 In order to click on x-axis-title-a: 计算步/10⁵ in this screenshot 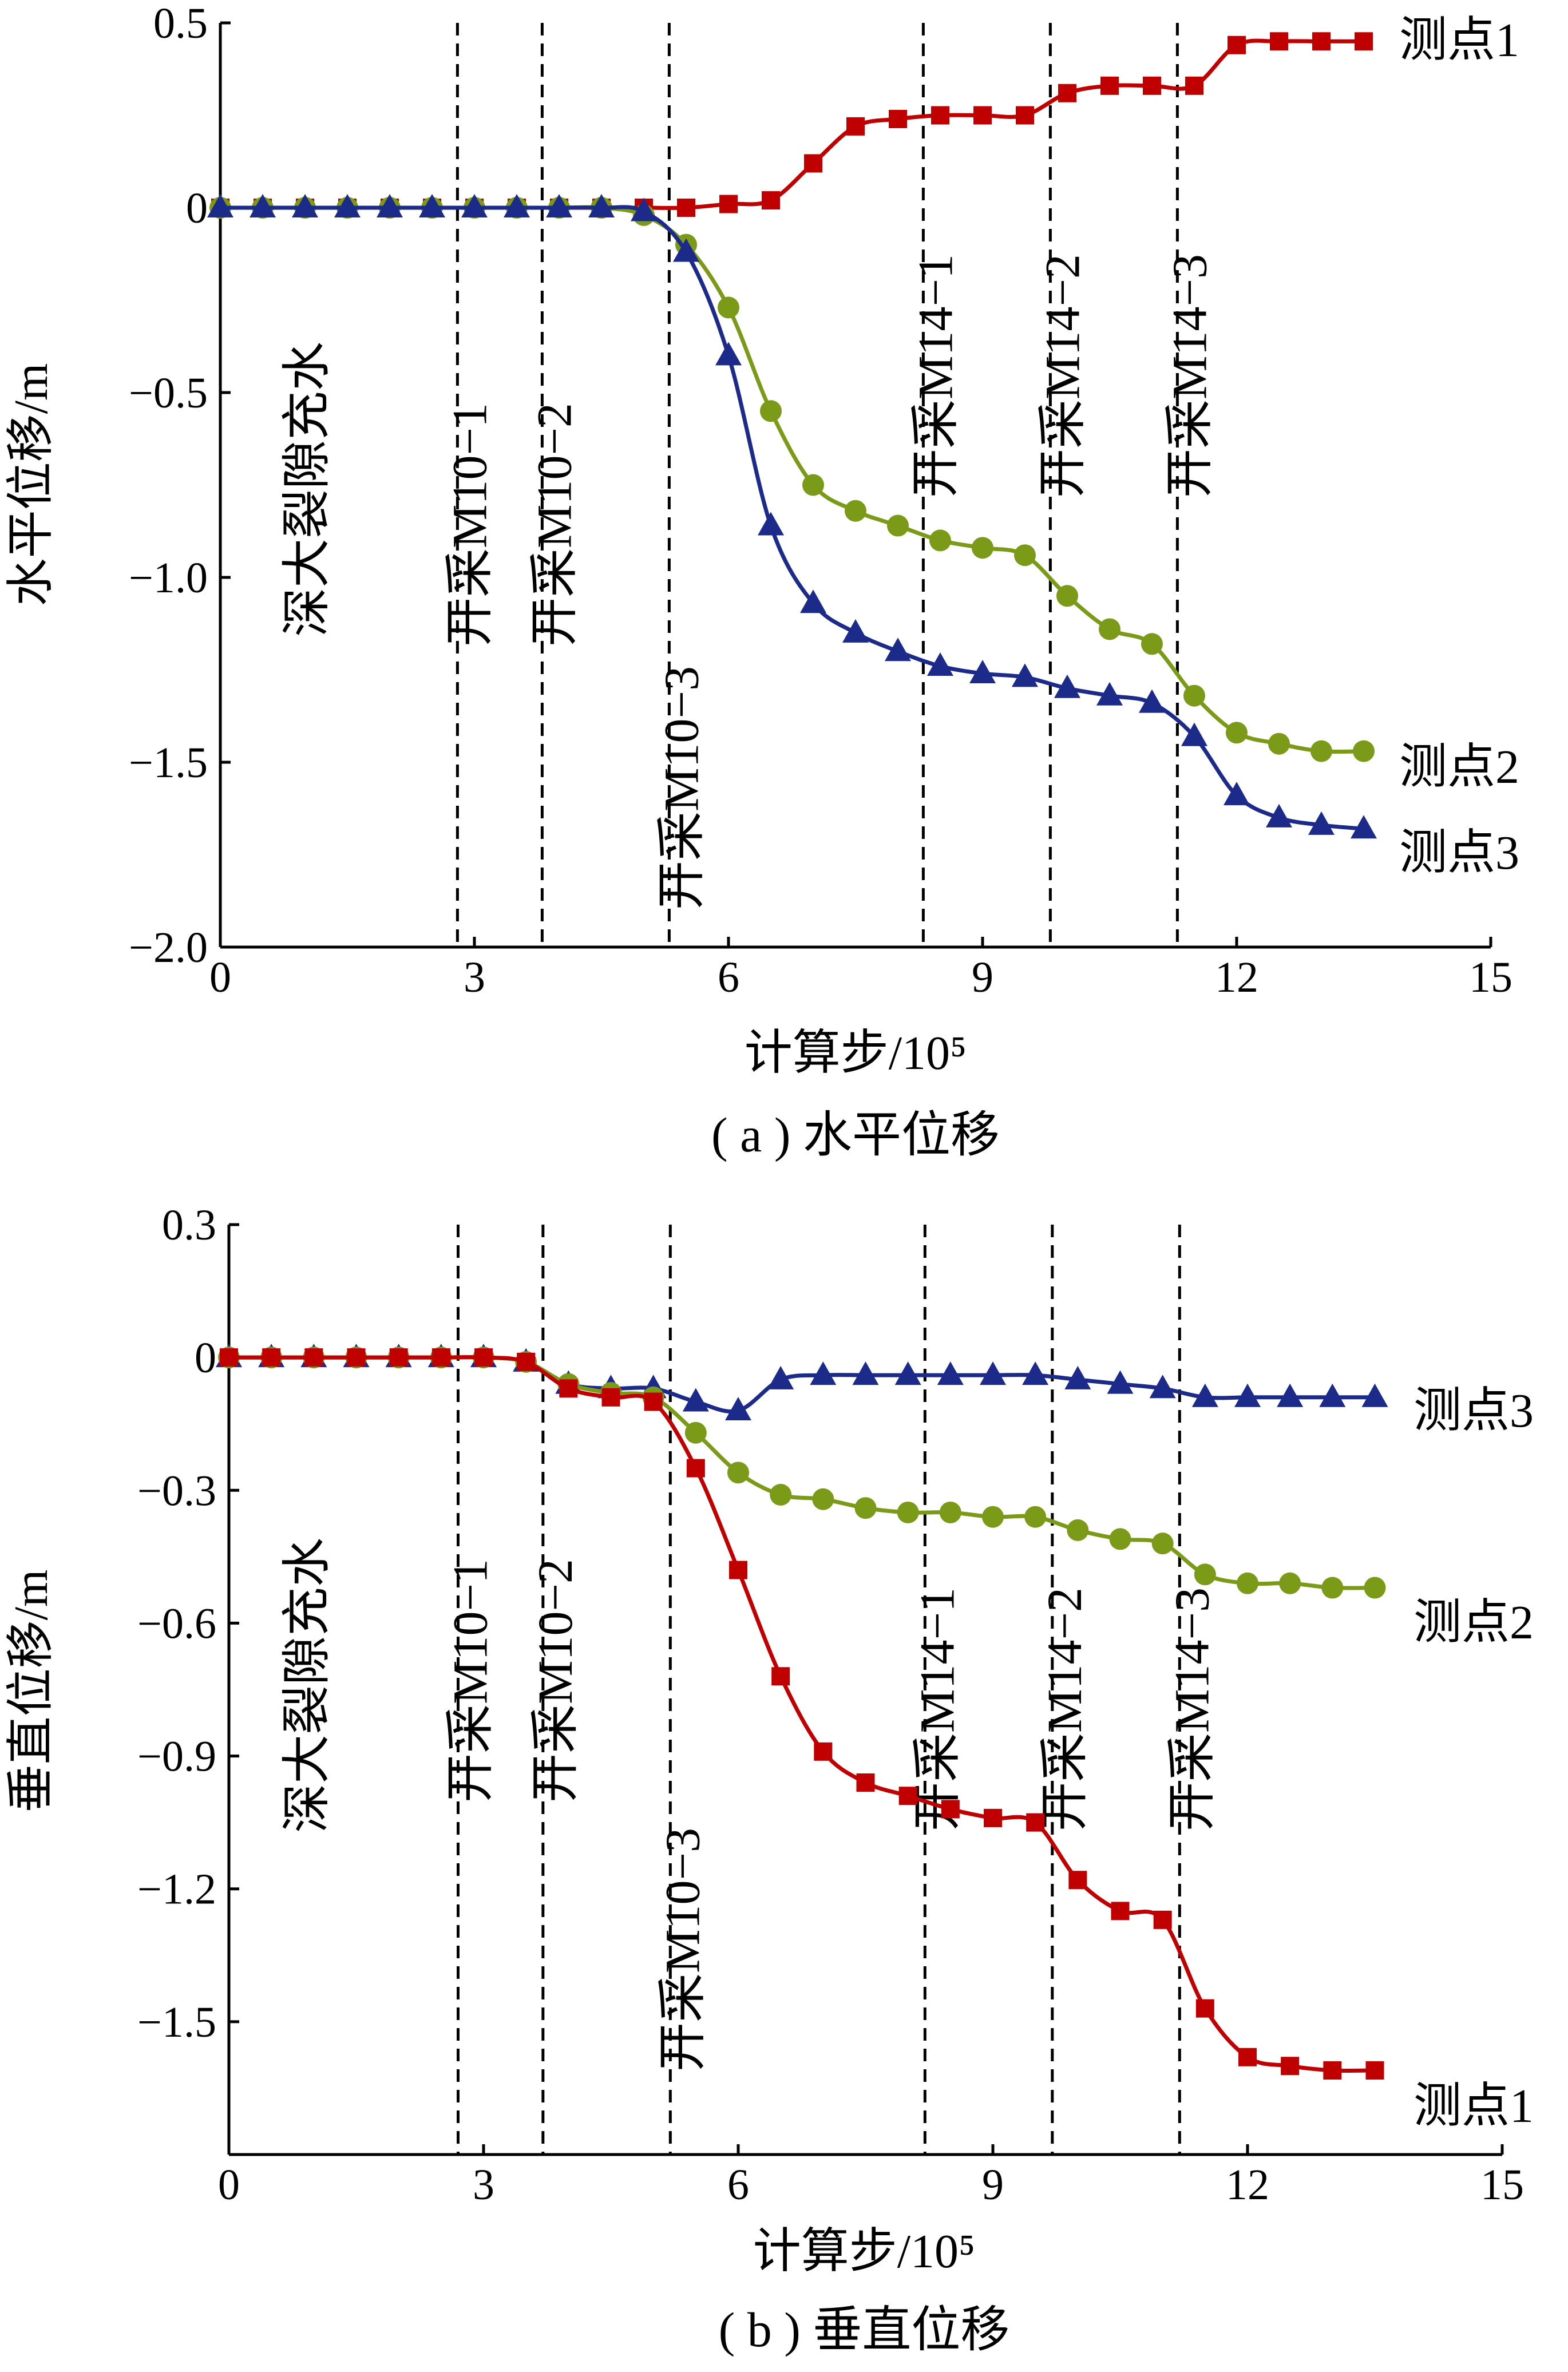, I will do `click(856, 1053)`.